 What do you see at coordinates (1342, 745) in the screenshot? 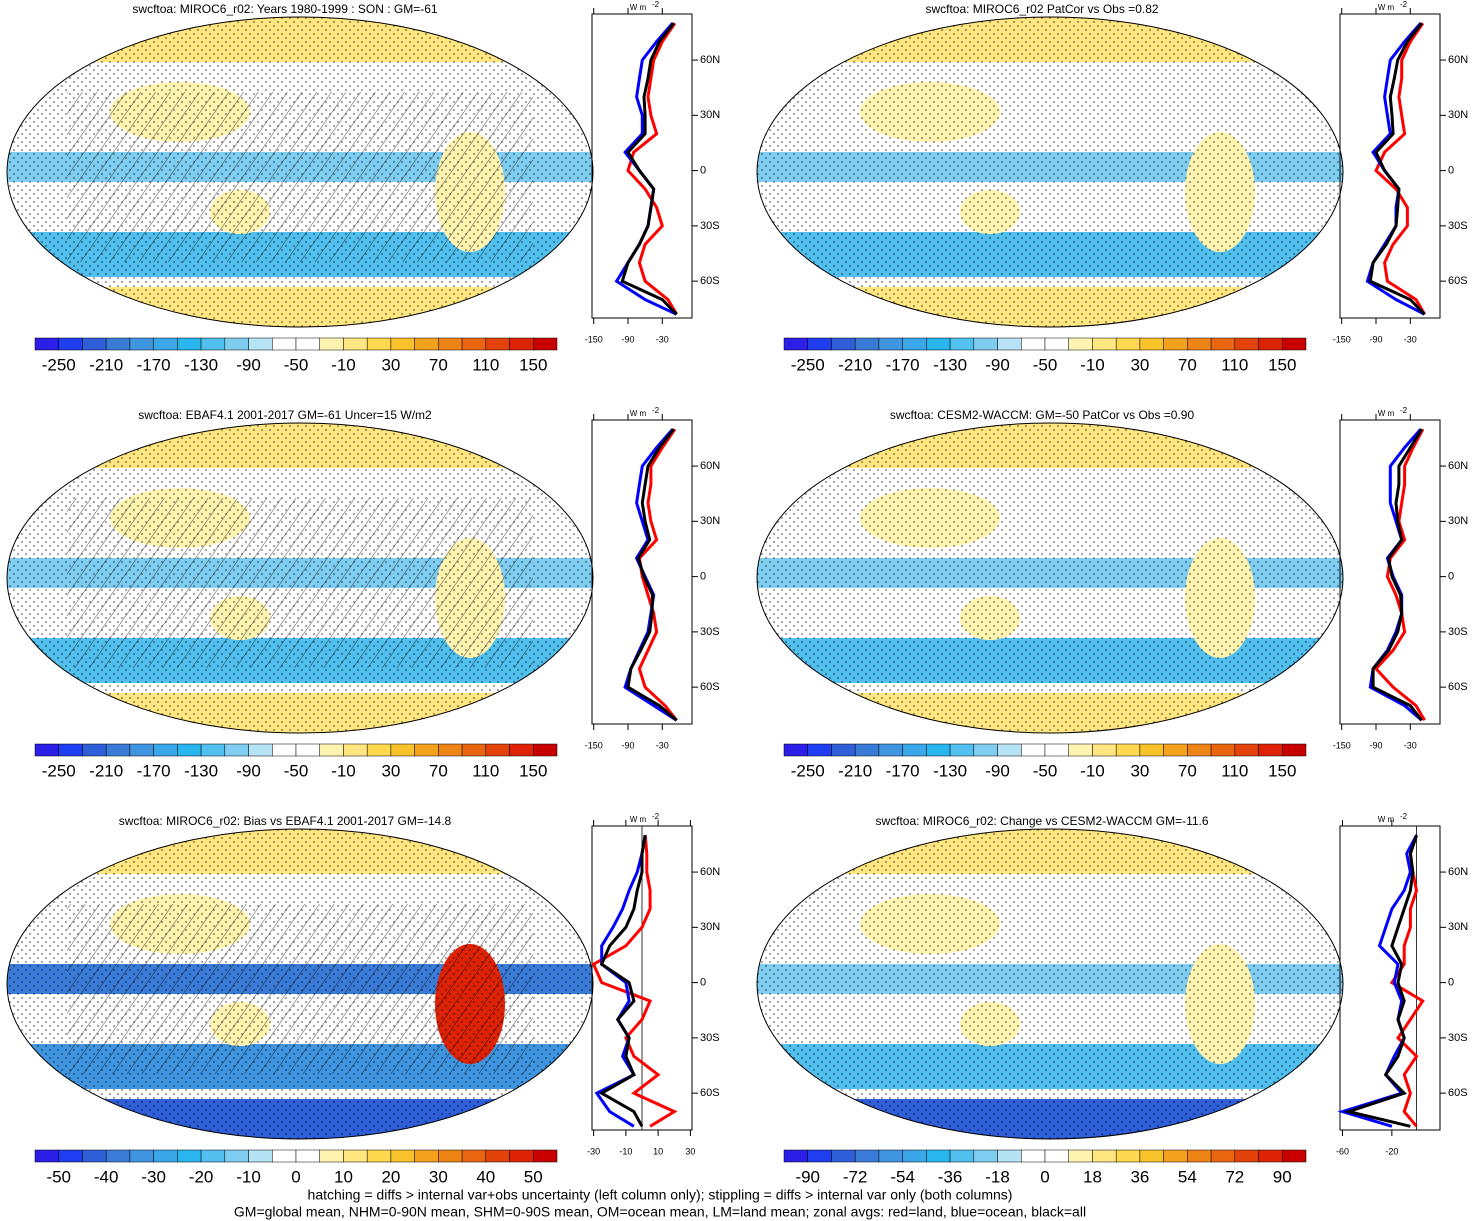
I see `x-tick-label: -150` at bounding box center [1342, 745].